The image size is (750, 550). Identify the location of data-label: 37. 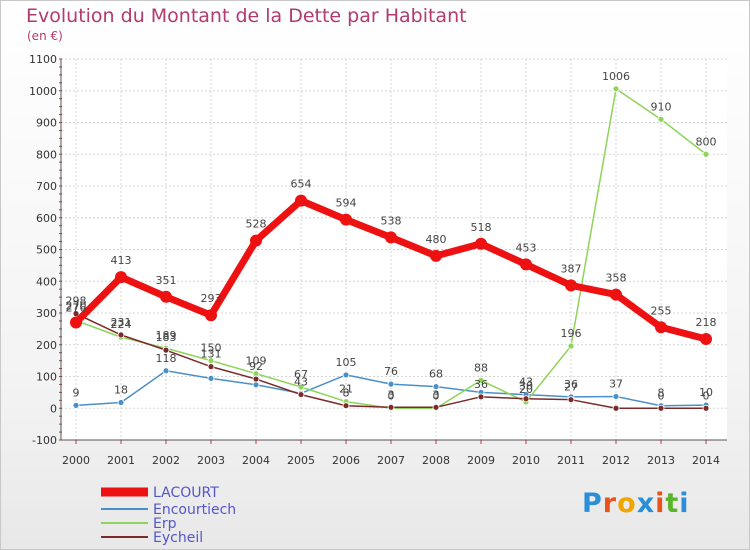
(616, 384).